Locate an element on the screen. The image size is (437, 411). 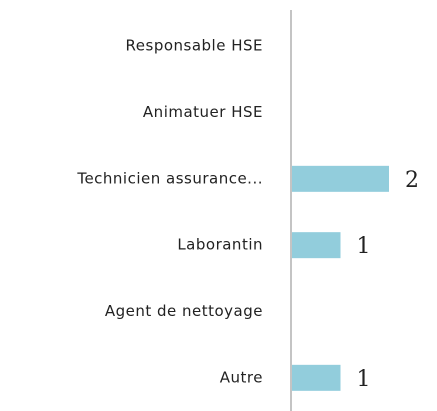
value-label: 2 is located at coordinates (412, 180).